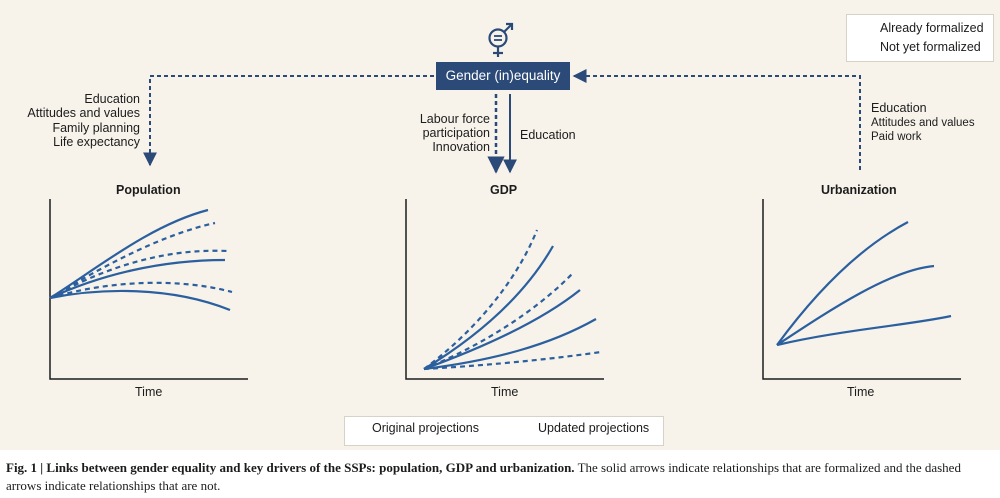  I want to click on legend-not-formalized-label: Not yet formalized, so click(930, 47).